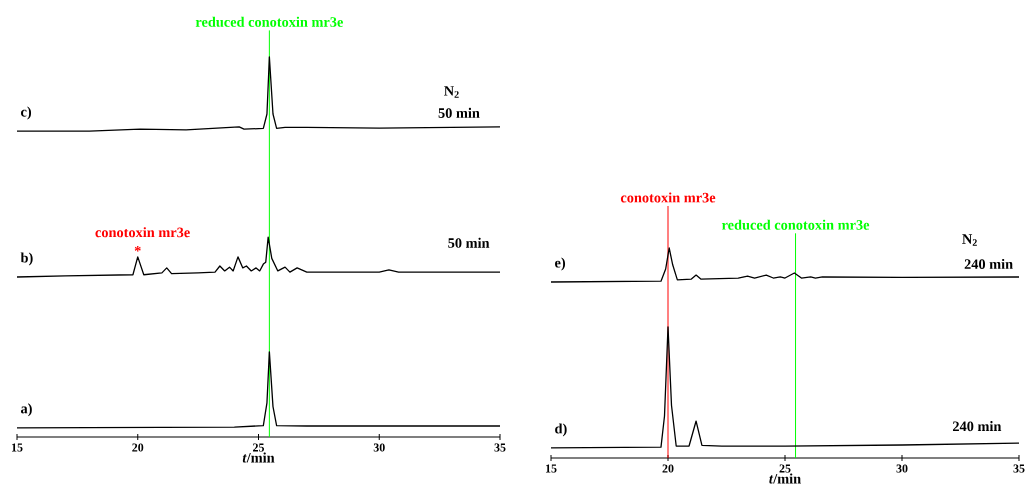  I want to click on text: N$_{2}$, so click(969, 240).